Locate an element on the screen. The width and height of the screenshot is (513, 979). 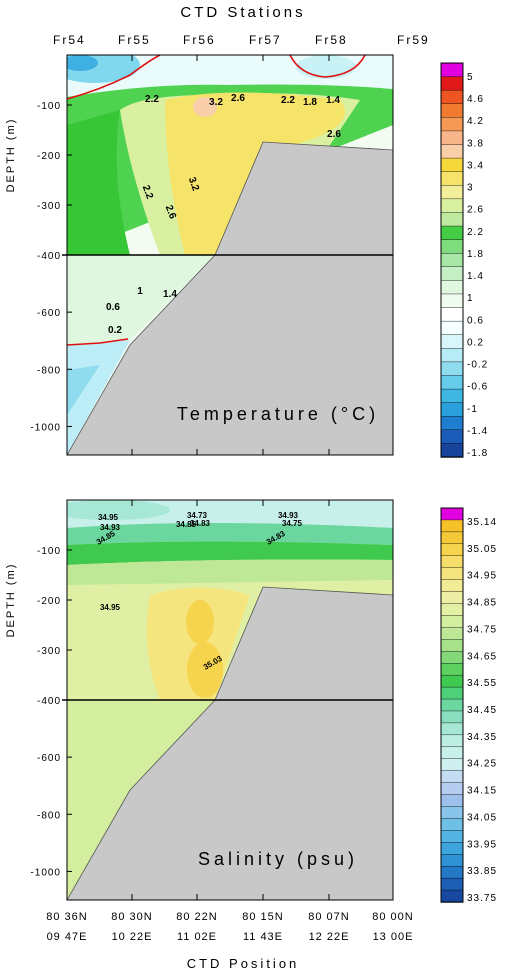
contour-label: 34.93 is located at coordinates (110, 527).